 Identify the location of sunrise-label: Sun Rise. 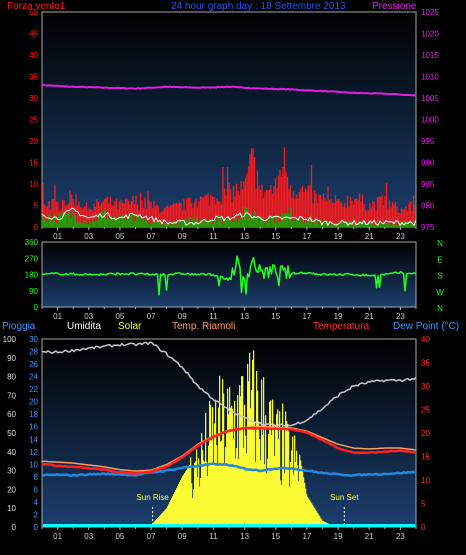
(152, 497).